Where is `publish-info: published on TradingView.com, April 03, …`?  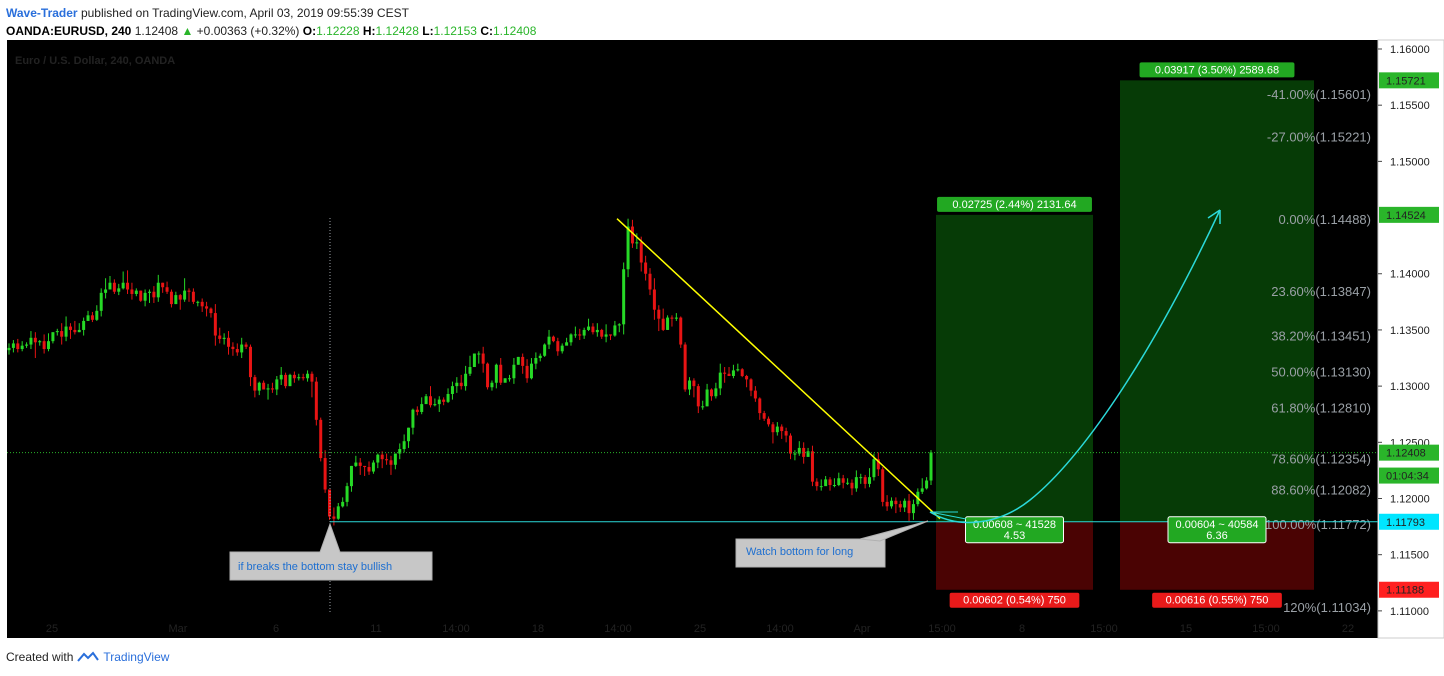
publish-info: published on TradingView.com, April 03, … is located at coordinates (244, 13).